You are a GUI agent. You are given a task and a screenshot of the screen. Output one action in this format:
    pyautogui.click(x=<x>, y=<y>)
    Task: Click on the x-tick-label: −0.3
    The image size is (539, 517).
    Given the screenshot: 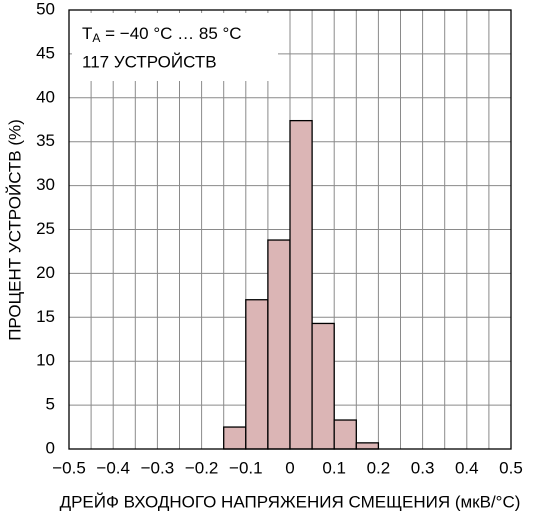 What is the action you would take?
    pyautogui.click(x=158, y=467)
    